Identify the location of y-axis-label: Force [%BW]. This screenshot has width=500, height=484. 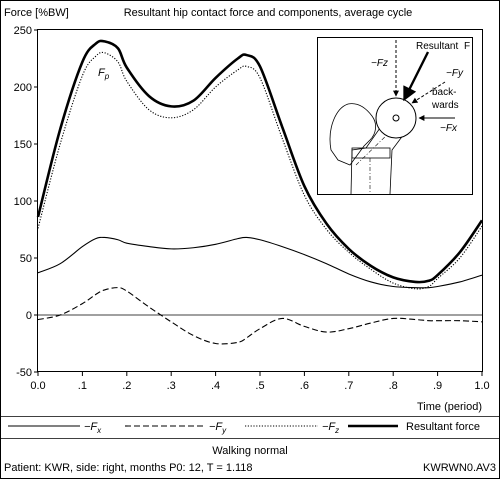
(36, 13).